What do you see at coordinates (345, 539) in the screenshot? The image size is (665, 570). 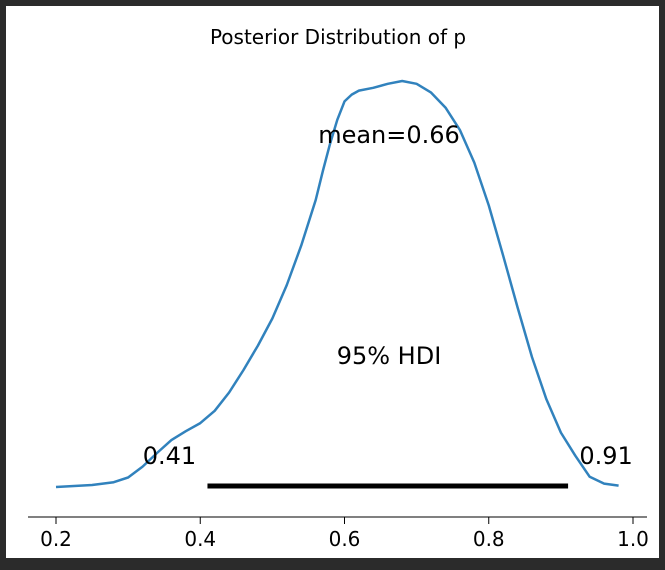 I see `x-tick-label: 0.6` at bounding box center [345, 539].